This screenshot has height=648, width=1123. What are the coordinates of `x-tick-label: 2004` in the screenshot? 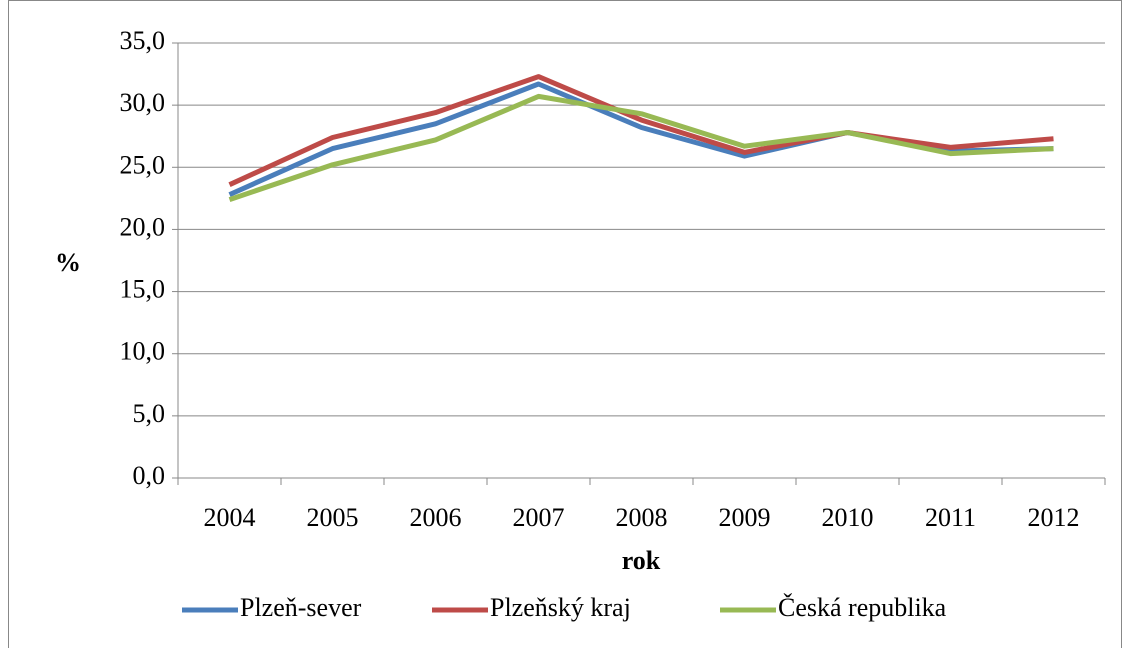 It's located at (230, 517).